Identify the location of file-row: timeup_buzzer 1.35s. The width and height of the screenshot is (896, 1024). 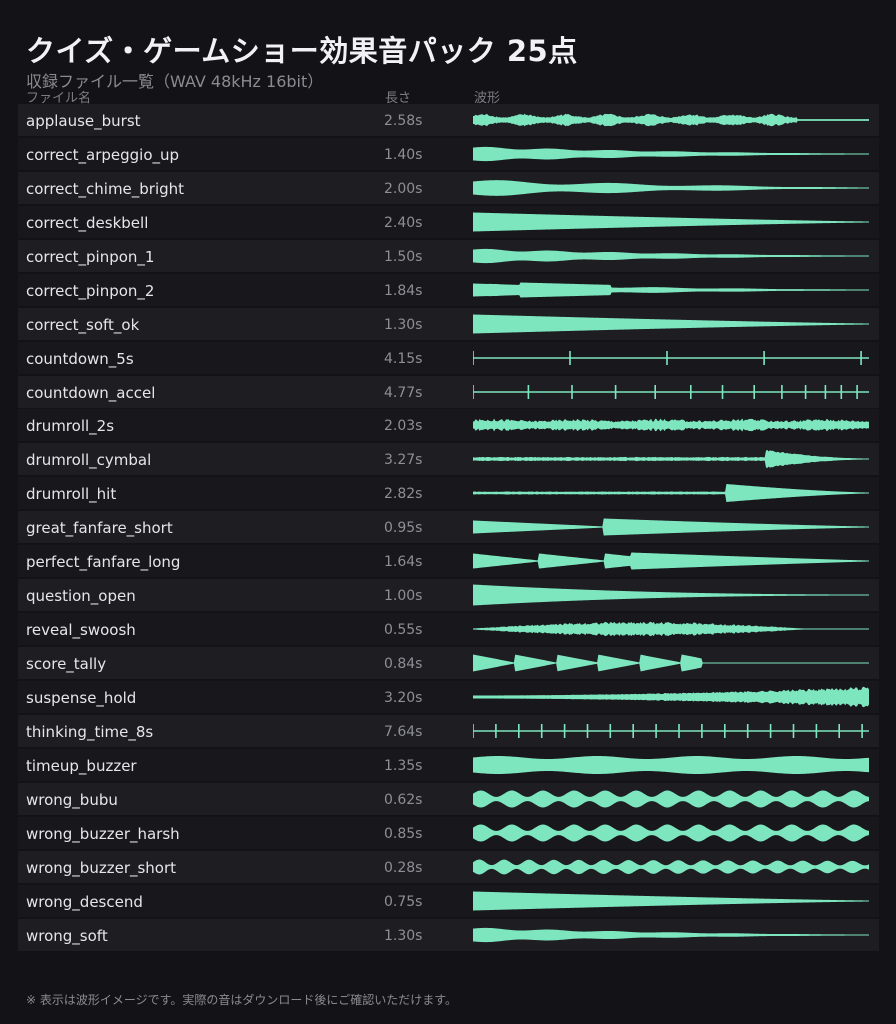
(448, 764).